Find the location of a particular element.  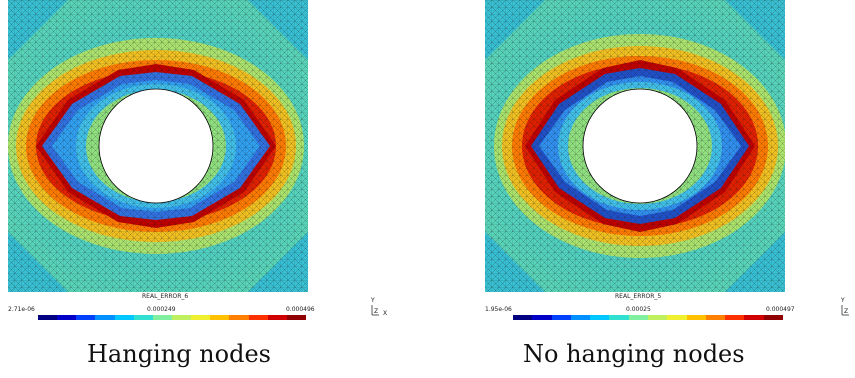

colorbar-mid-label: 0.000249 is located at coordinates (161, 309).